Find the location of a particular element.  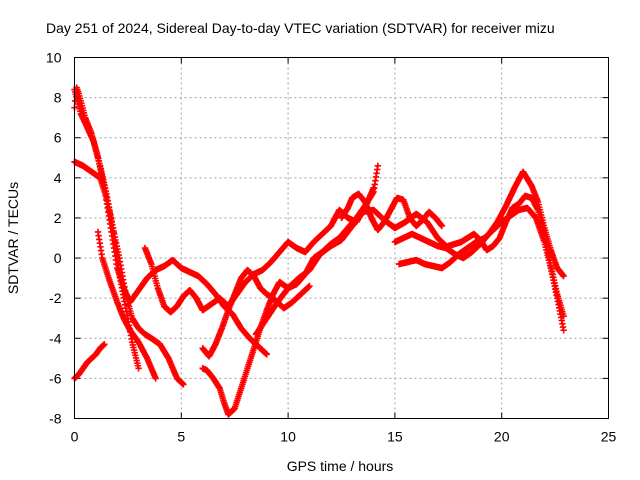

y-tick-label: 2 is located at coordinates (58, 218).